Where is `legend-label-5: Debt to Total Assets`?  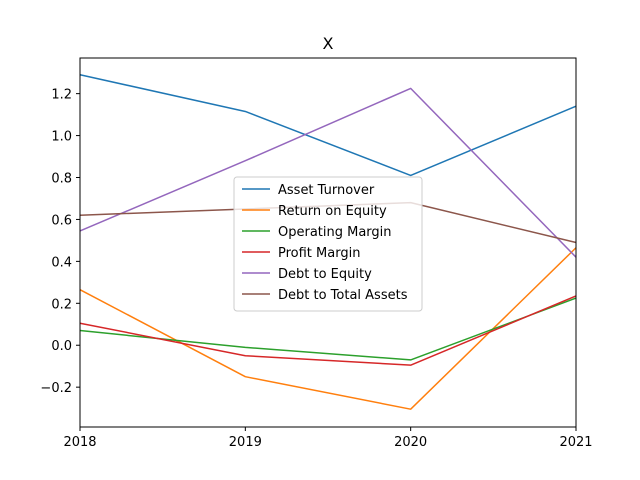 legend-label-5: Debt to Total Assets is located at coordinates (343, 295).